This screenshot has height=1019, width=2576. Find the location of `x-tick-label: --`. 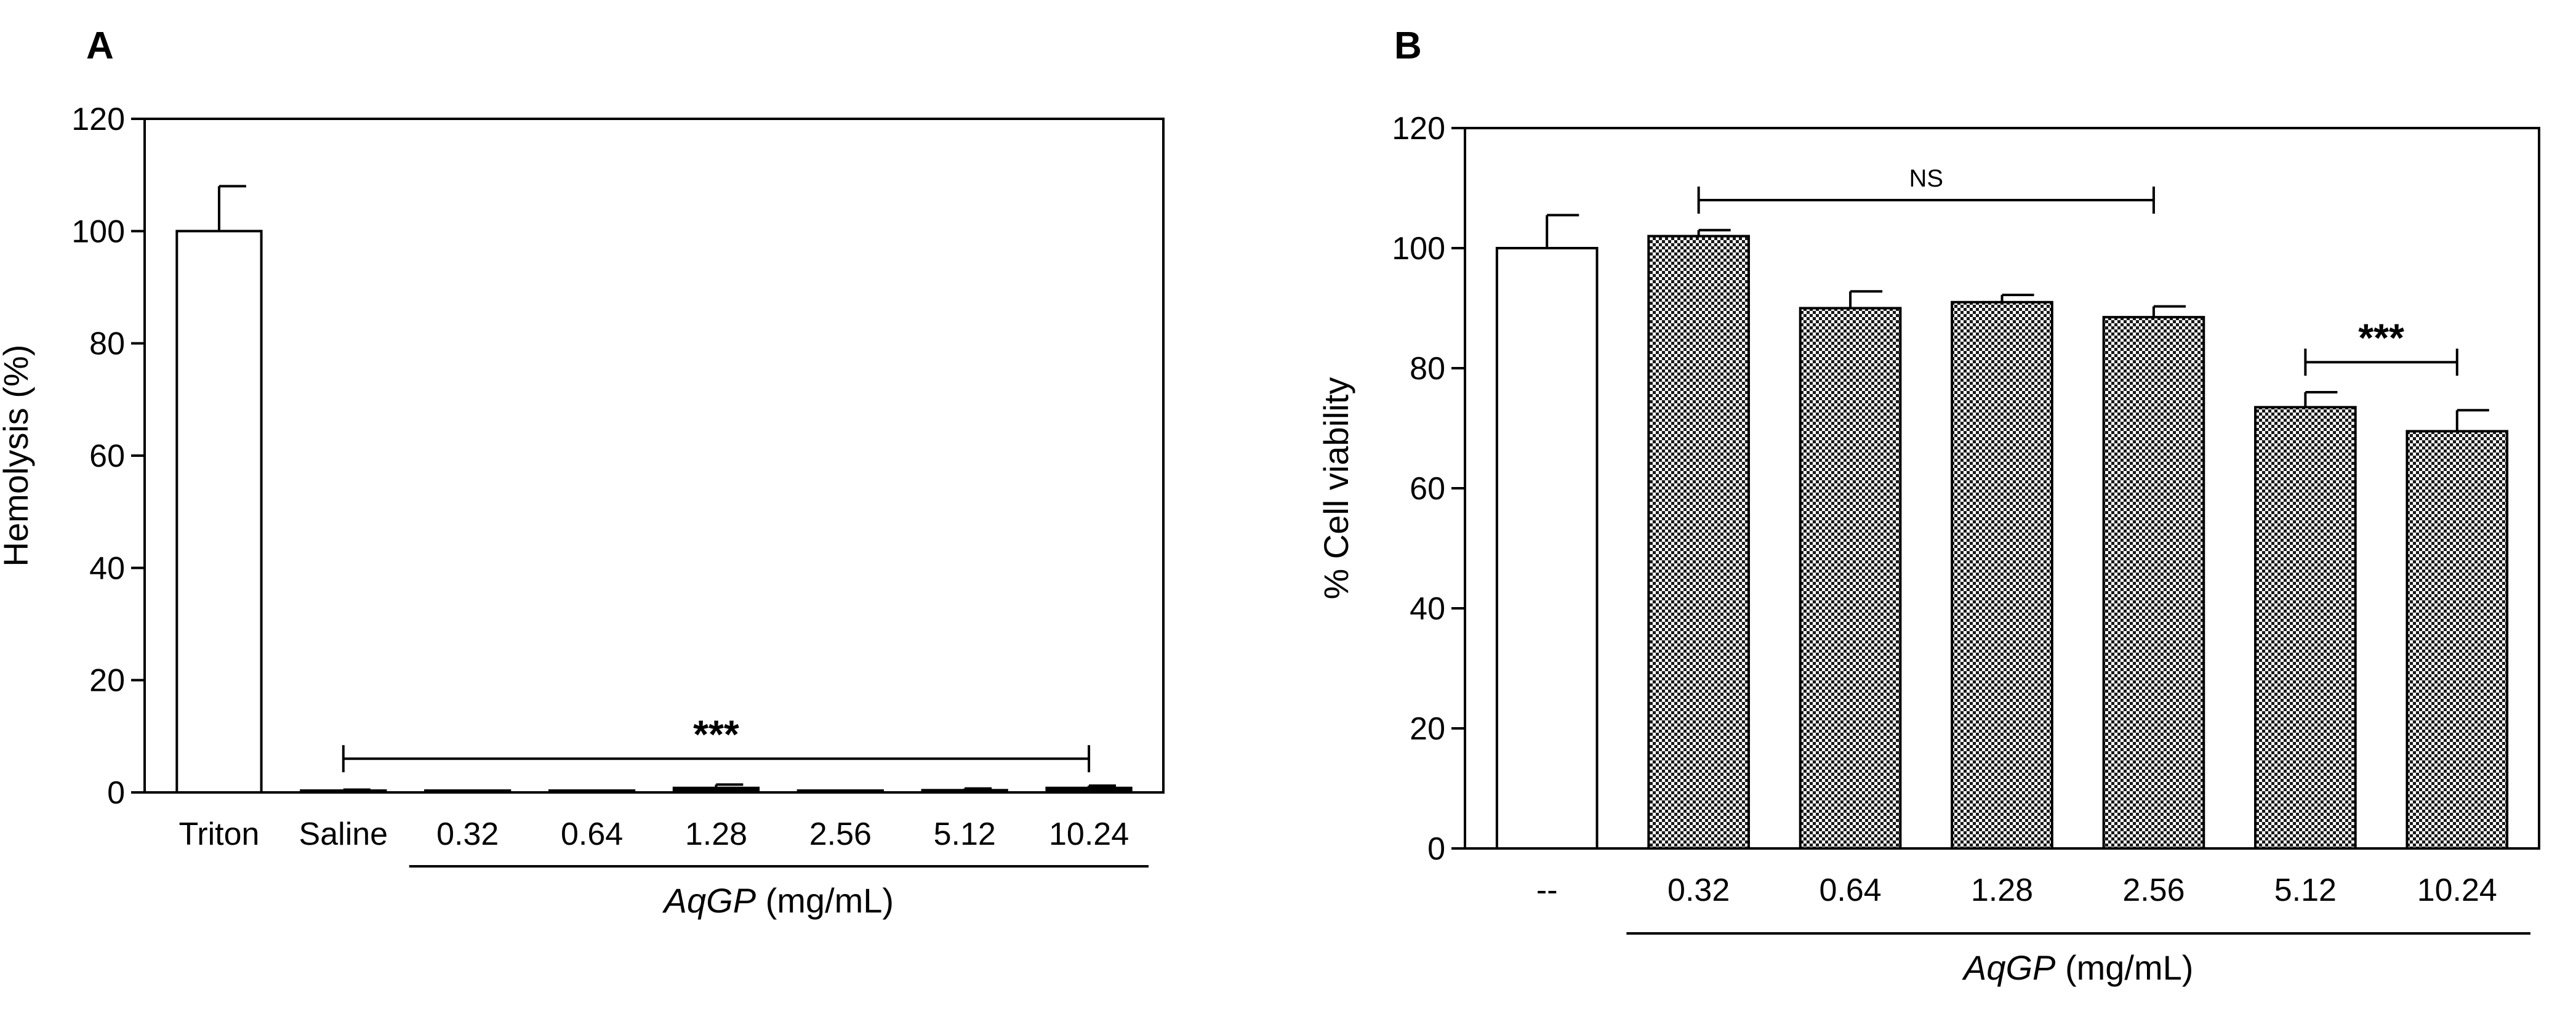

x-tick-label: -- is located at coordinates (1547, 890).